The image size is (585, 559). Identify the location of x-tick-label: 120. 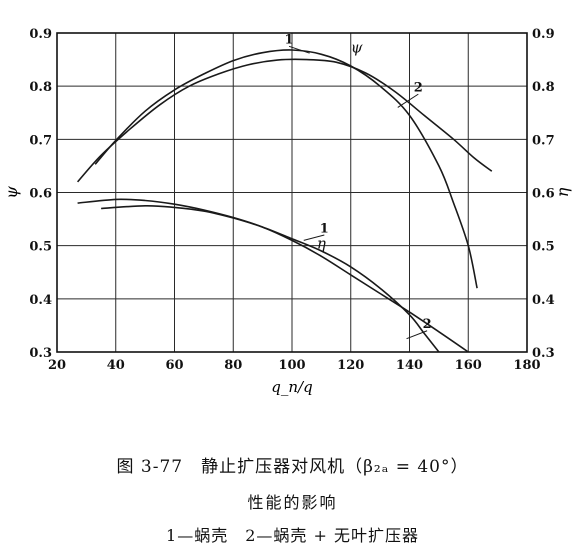
(350, 365).